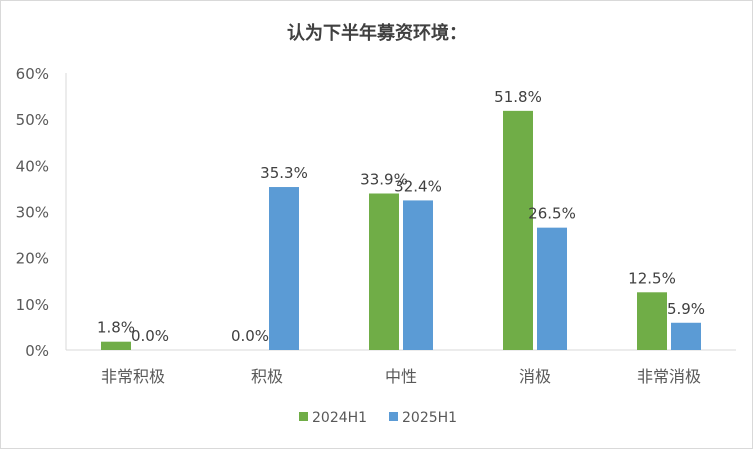 Image resolution: width=753 pixels, height=452 pixels. Describe the element at coordinates (32, 305) in the screenshot. I see `y-tick-label: 10%` at that location.